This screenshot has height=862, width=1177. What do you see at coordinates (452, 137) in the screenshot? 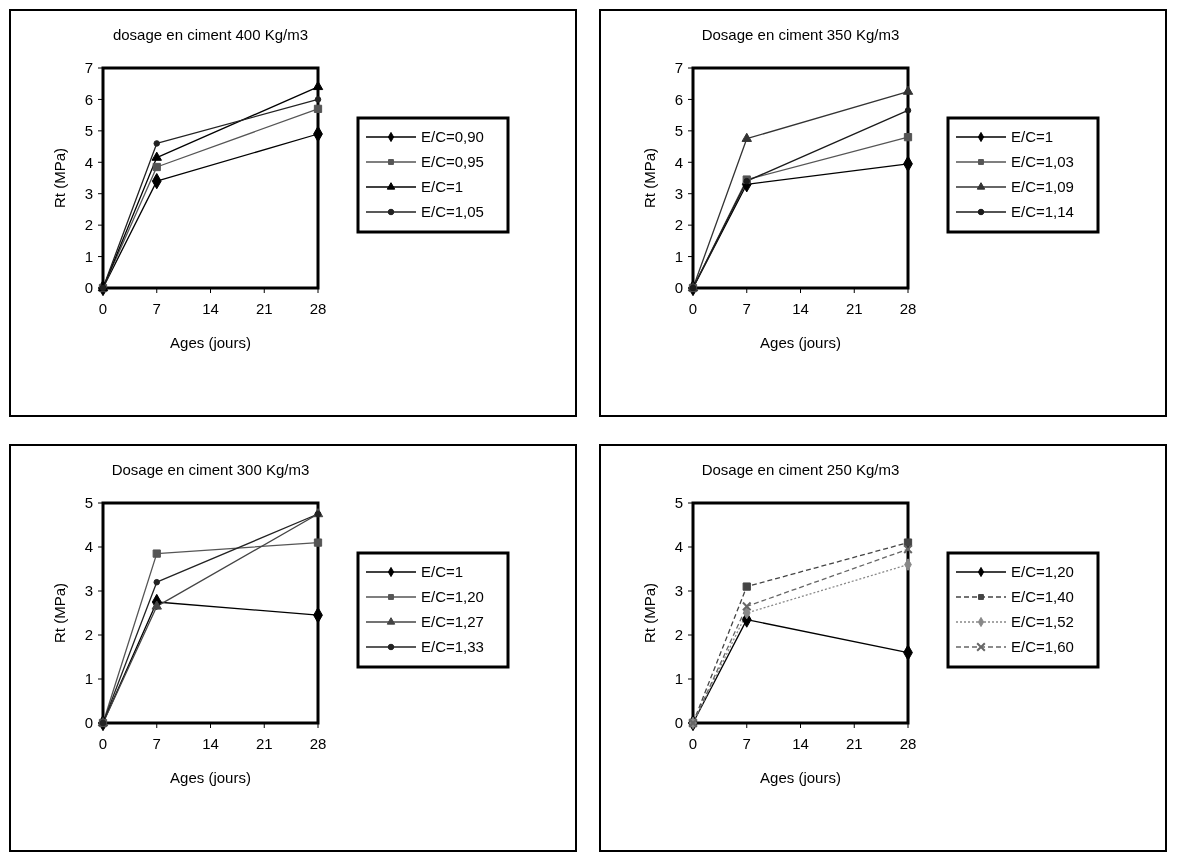
I see `legend-label: E/C=0,90` at bounding box center [452, 137].